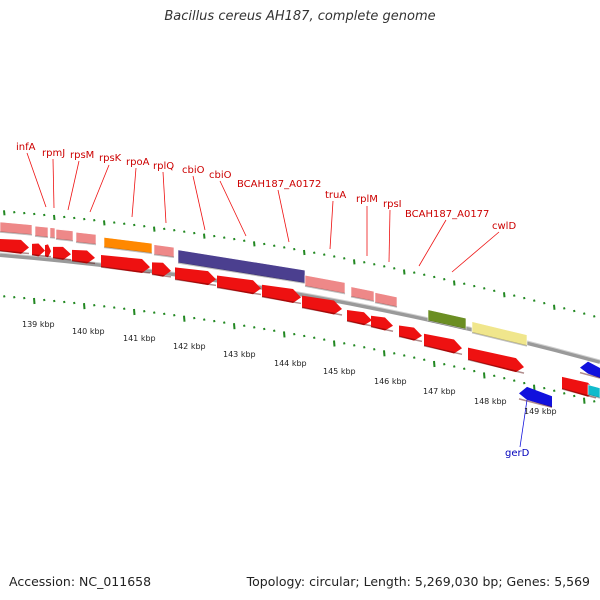  I want to click on kbp-label-140: 140 kbp, so click(88, 331).